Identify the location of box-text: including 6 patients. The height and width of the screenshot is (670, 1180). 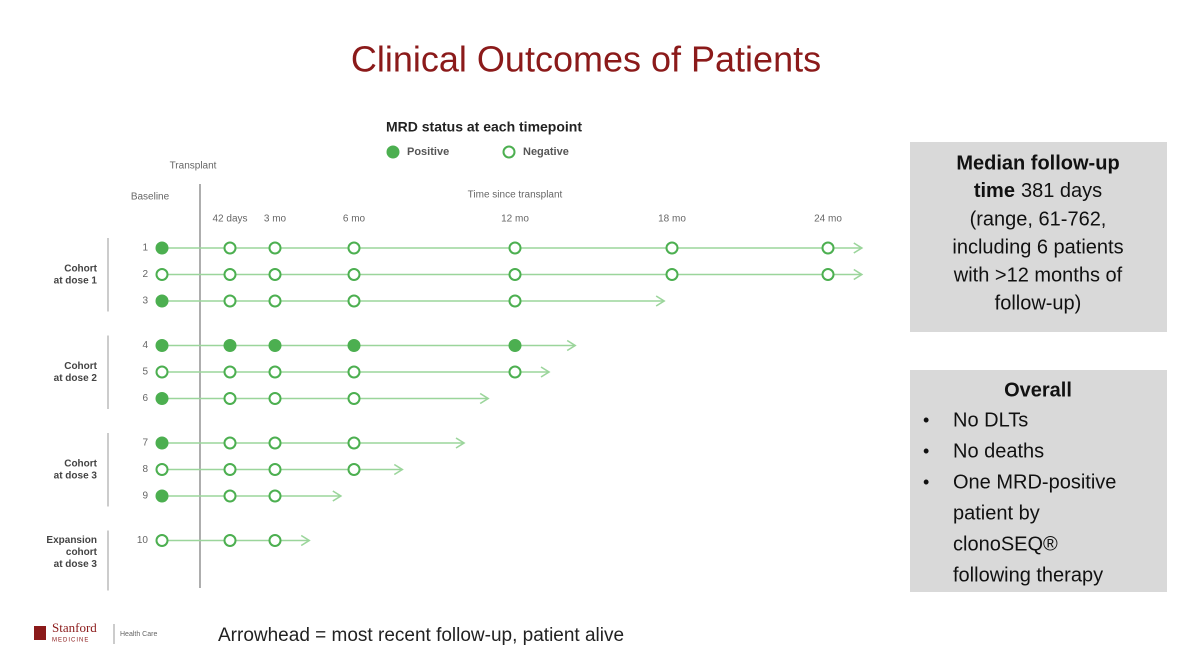
(1037, 247).